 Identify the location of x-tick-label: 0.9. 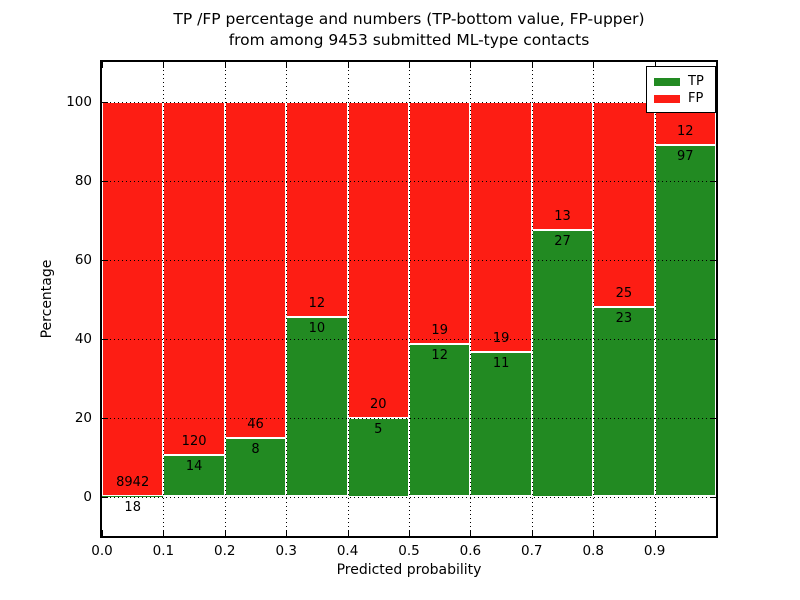
(654, 551).